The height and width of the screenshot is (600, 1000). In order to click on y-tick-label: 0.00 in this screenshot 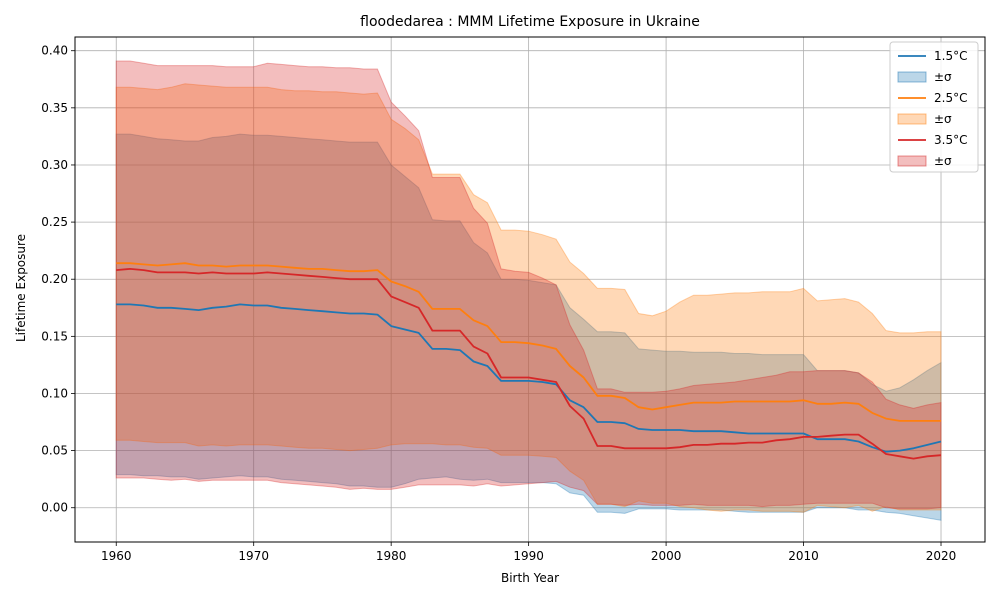, I will do `click(54, 508)`.